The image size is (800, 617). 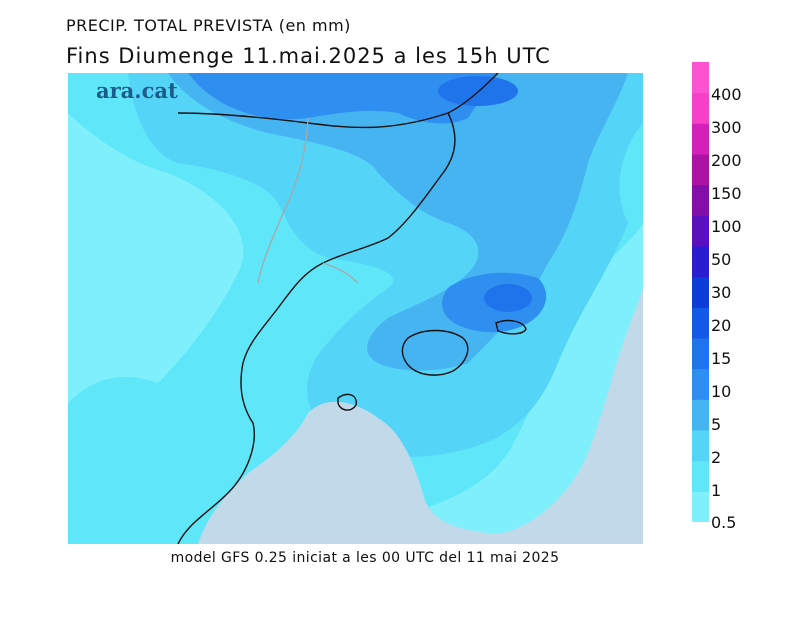 I want to click on legend-label-0.5: 0.5, so click(x=724, y=522).